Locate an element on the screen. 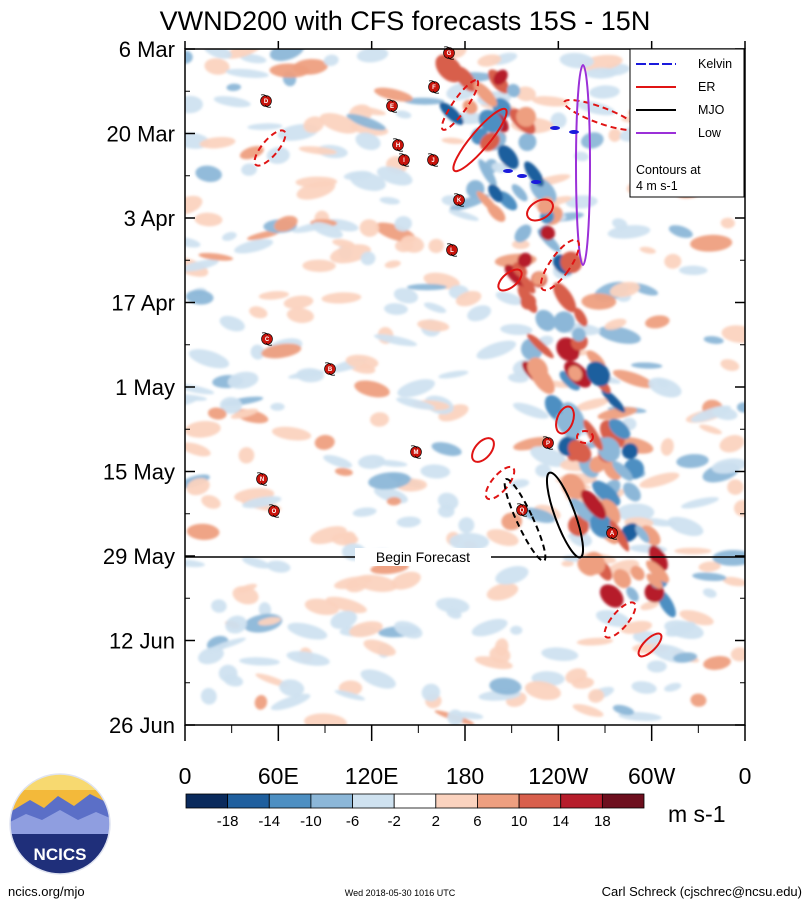 The image size is (809, 907). storm-marker: H is located at coordinates (398, 145).